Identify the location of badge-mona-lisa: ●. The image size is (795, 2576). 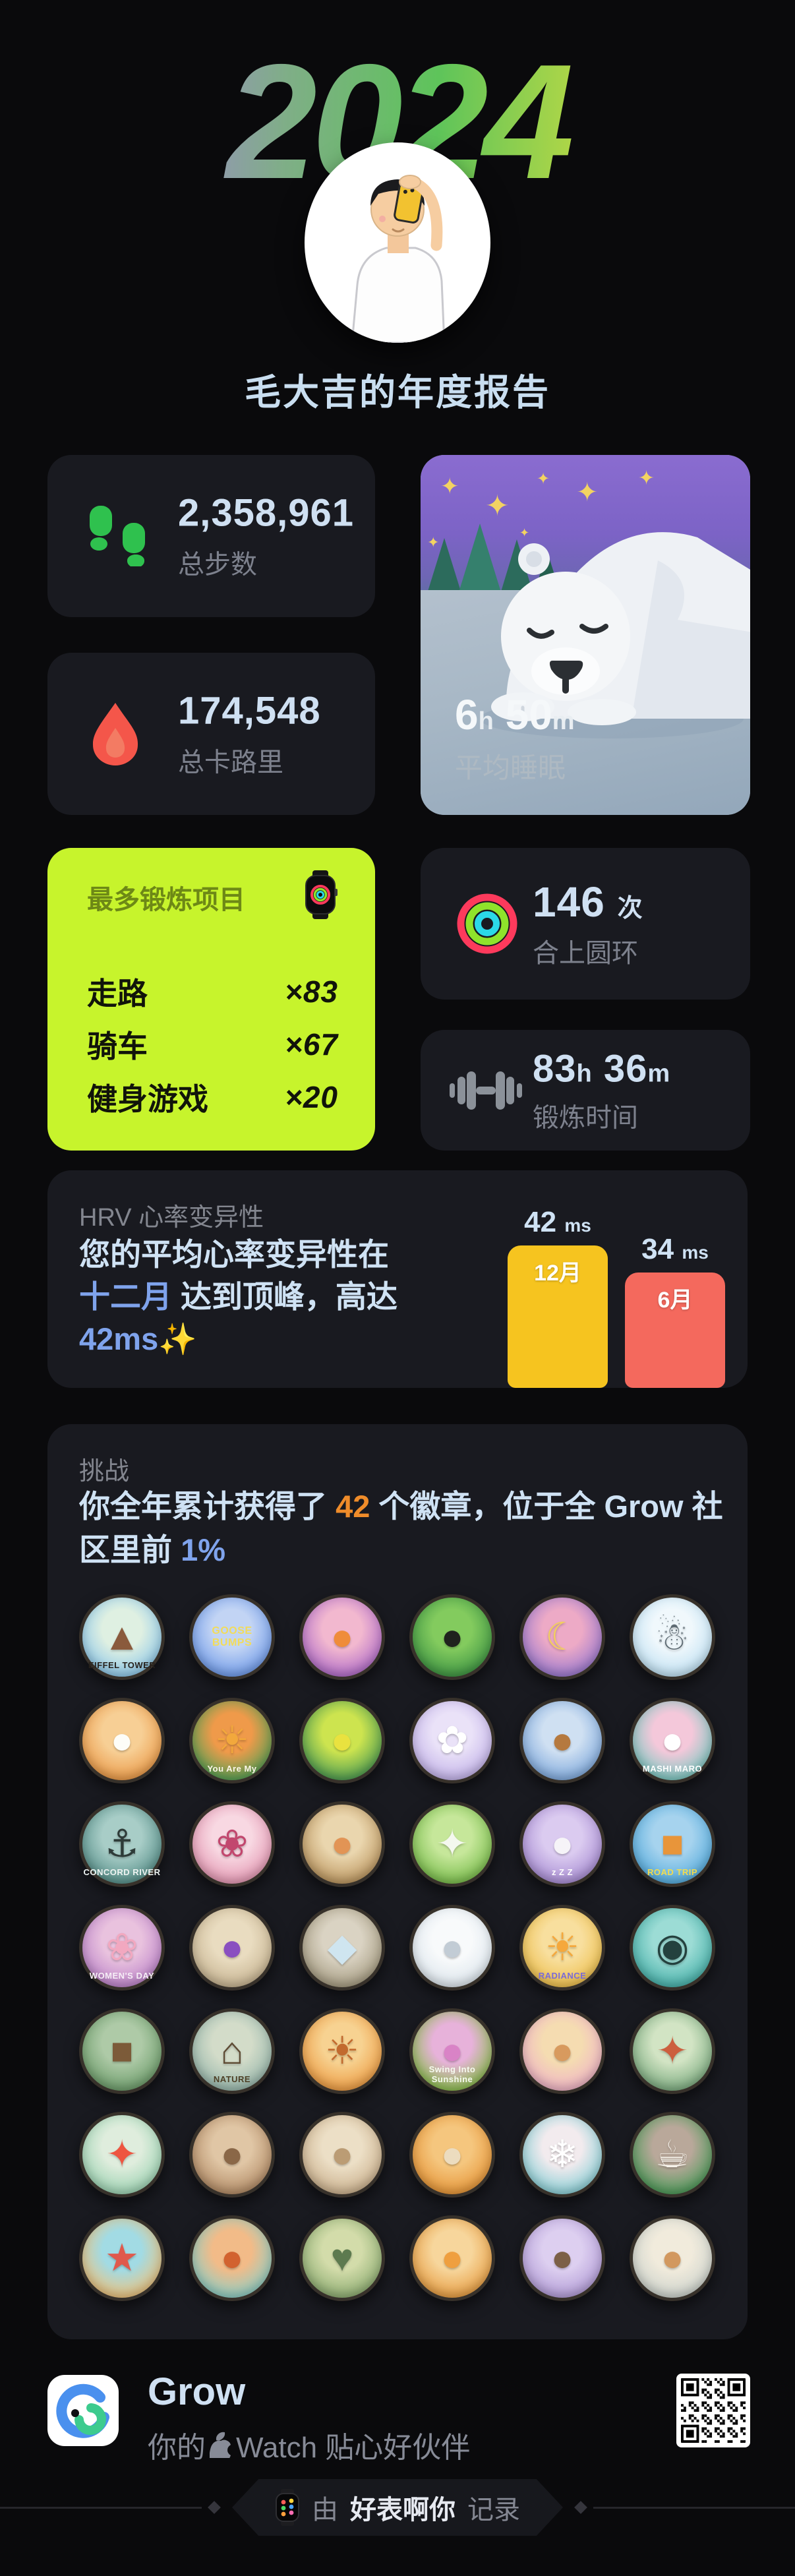
(232, 2155).